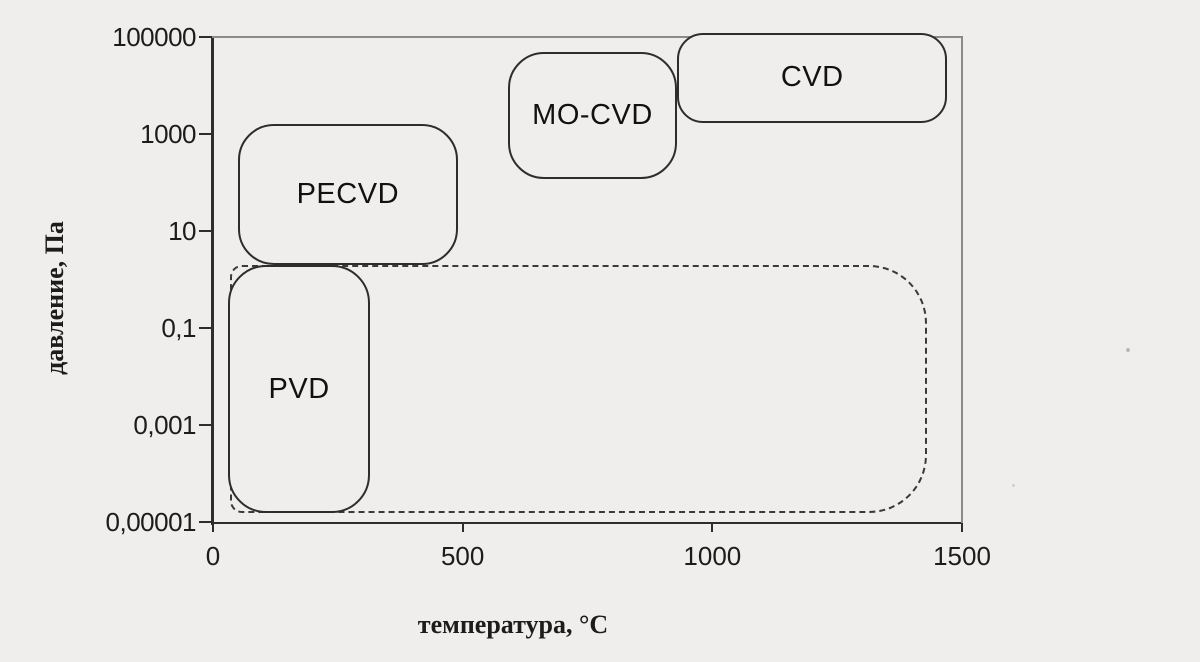  Describe the element at coordinates (168, 134) in the screenshot. I see `y-tick-label: 1000` at that location.